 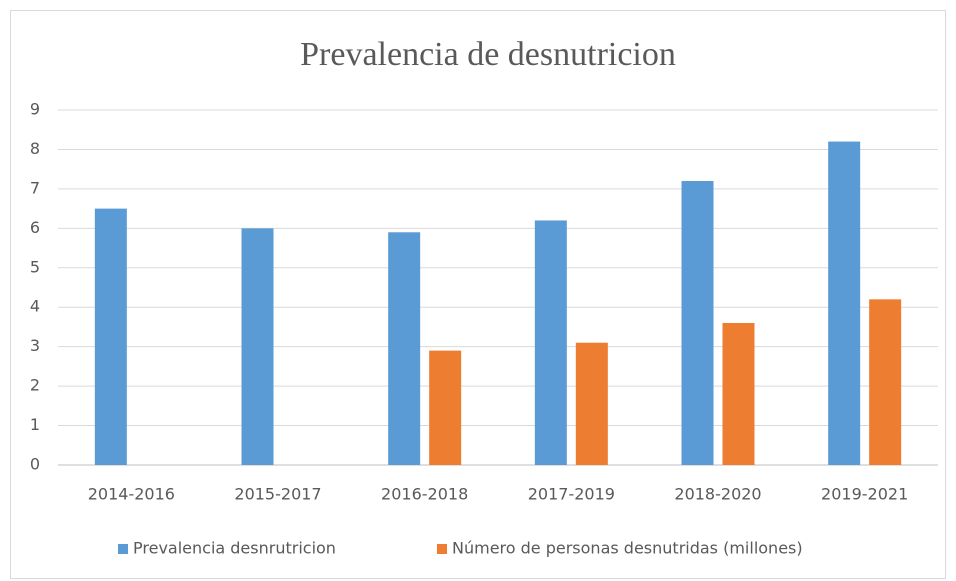 I want to click on x-tick-label: 2015-2017, so click(x=277, y=494).